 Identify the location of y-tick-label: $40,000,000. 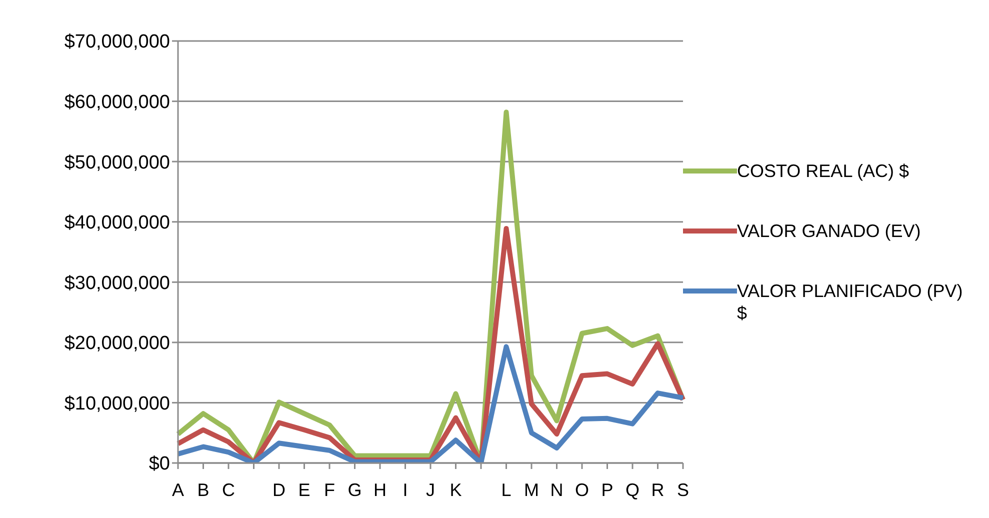
(117, 223).